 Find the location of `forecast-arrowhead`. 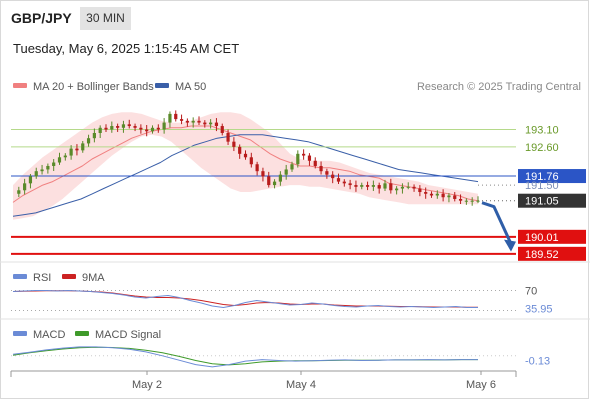

forecast-arrowhead is located at coordinates (510, 245).